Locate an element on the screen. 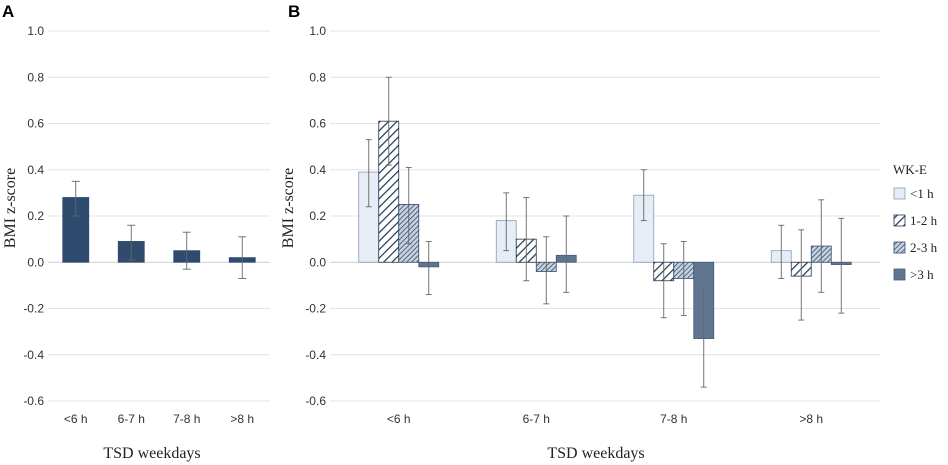  panel-a-y-tick-label: -0.6 is located at coordinates (33, 401).